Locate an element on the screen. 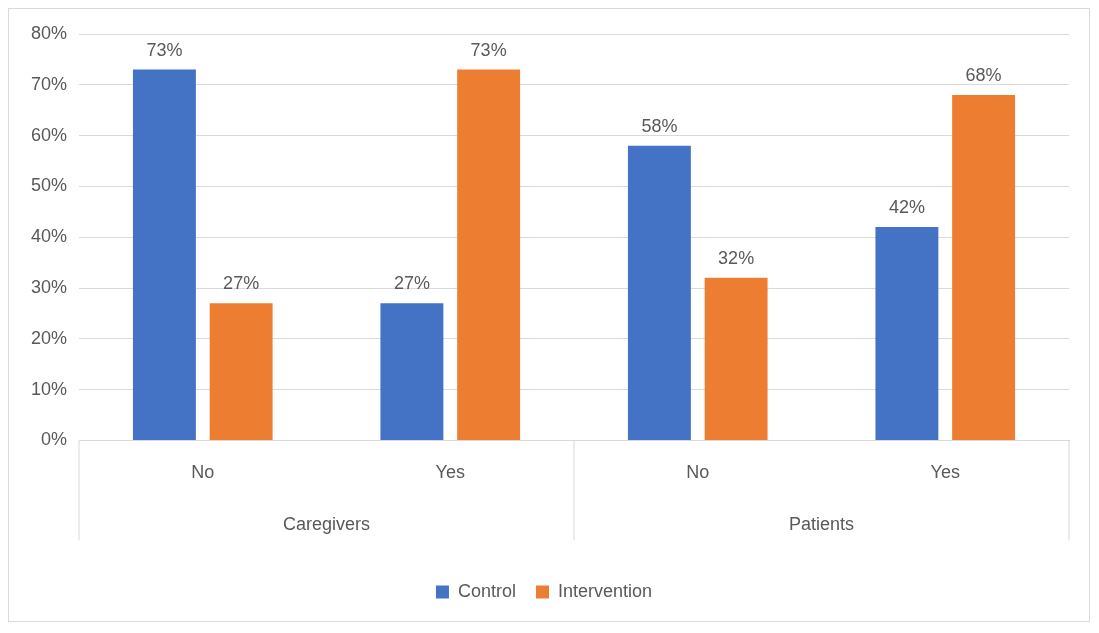  data-label: 68% is located at coordinates (983, 74).